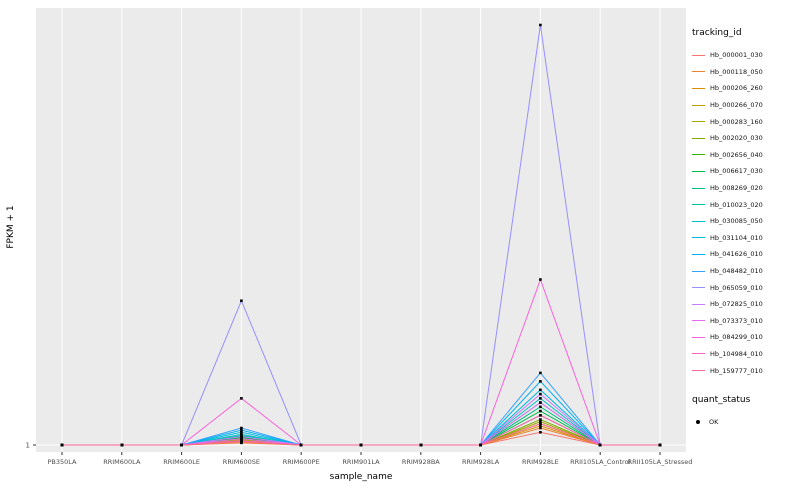  I want to click on legend-item: Hb_072825_010, so click(745, 304).